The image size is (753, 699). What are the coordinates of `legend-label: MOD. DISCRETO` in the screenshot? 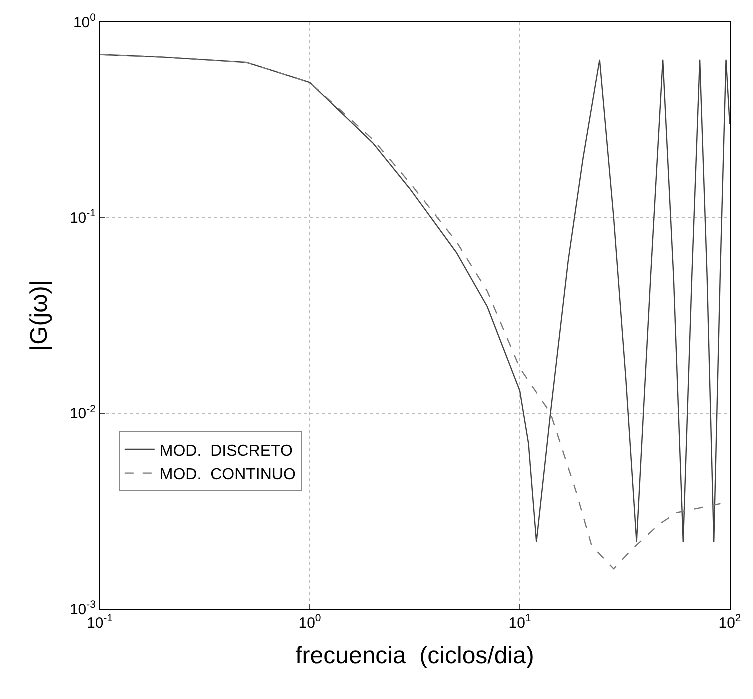 It's located at (226, 451).